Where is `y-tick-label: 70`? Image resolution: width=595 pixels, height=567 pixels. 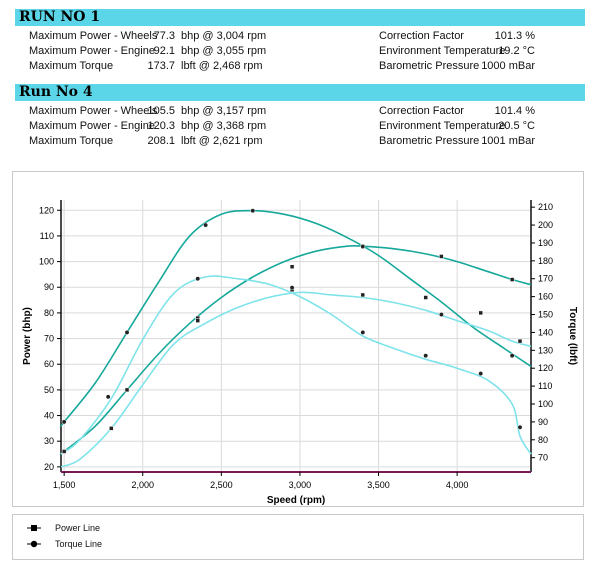
y-tick-label: 70 is located at coordinates (49, 339).